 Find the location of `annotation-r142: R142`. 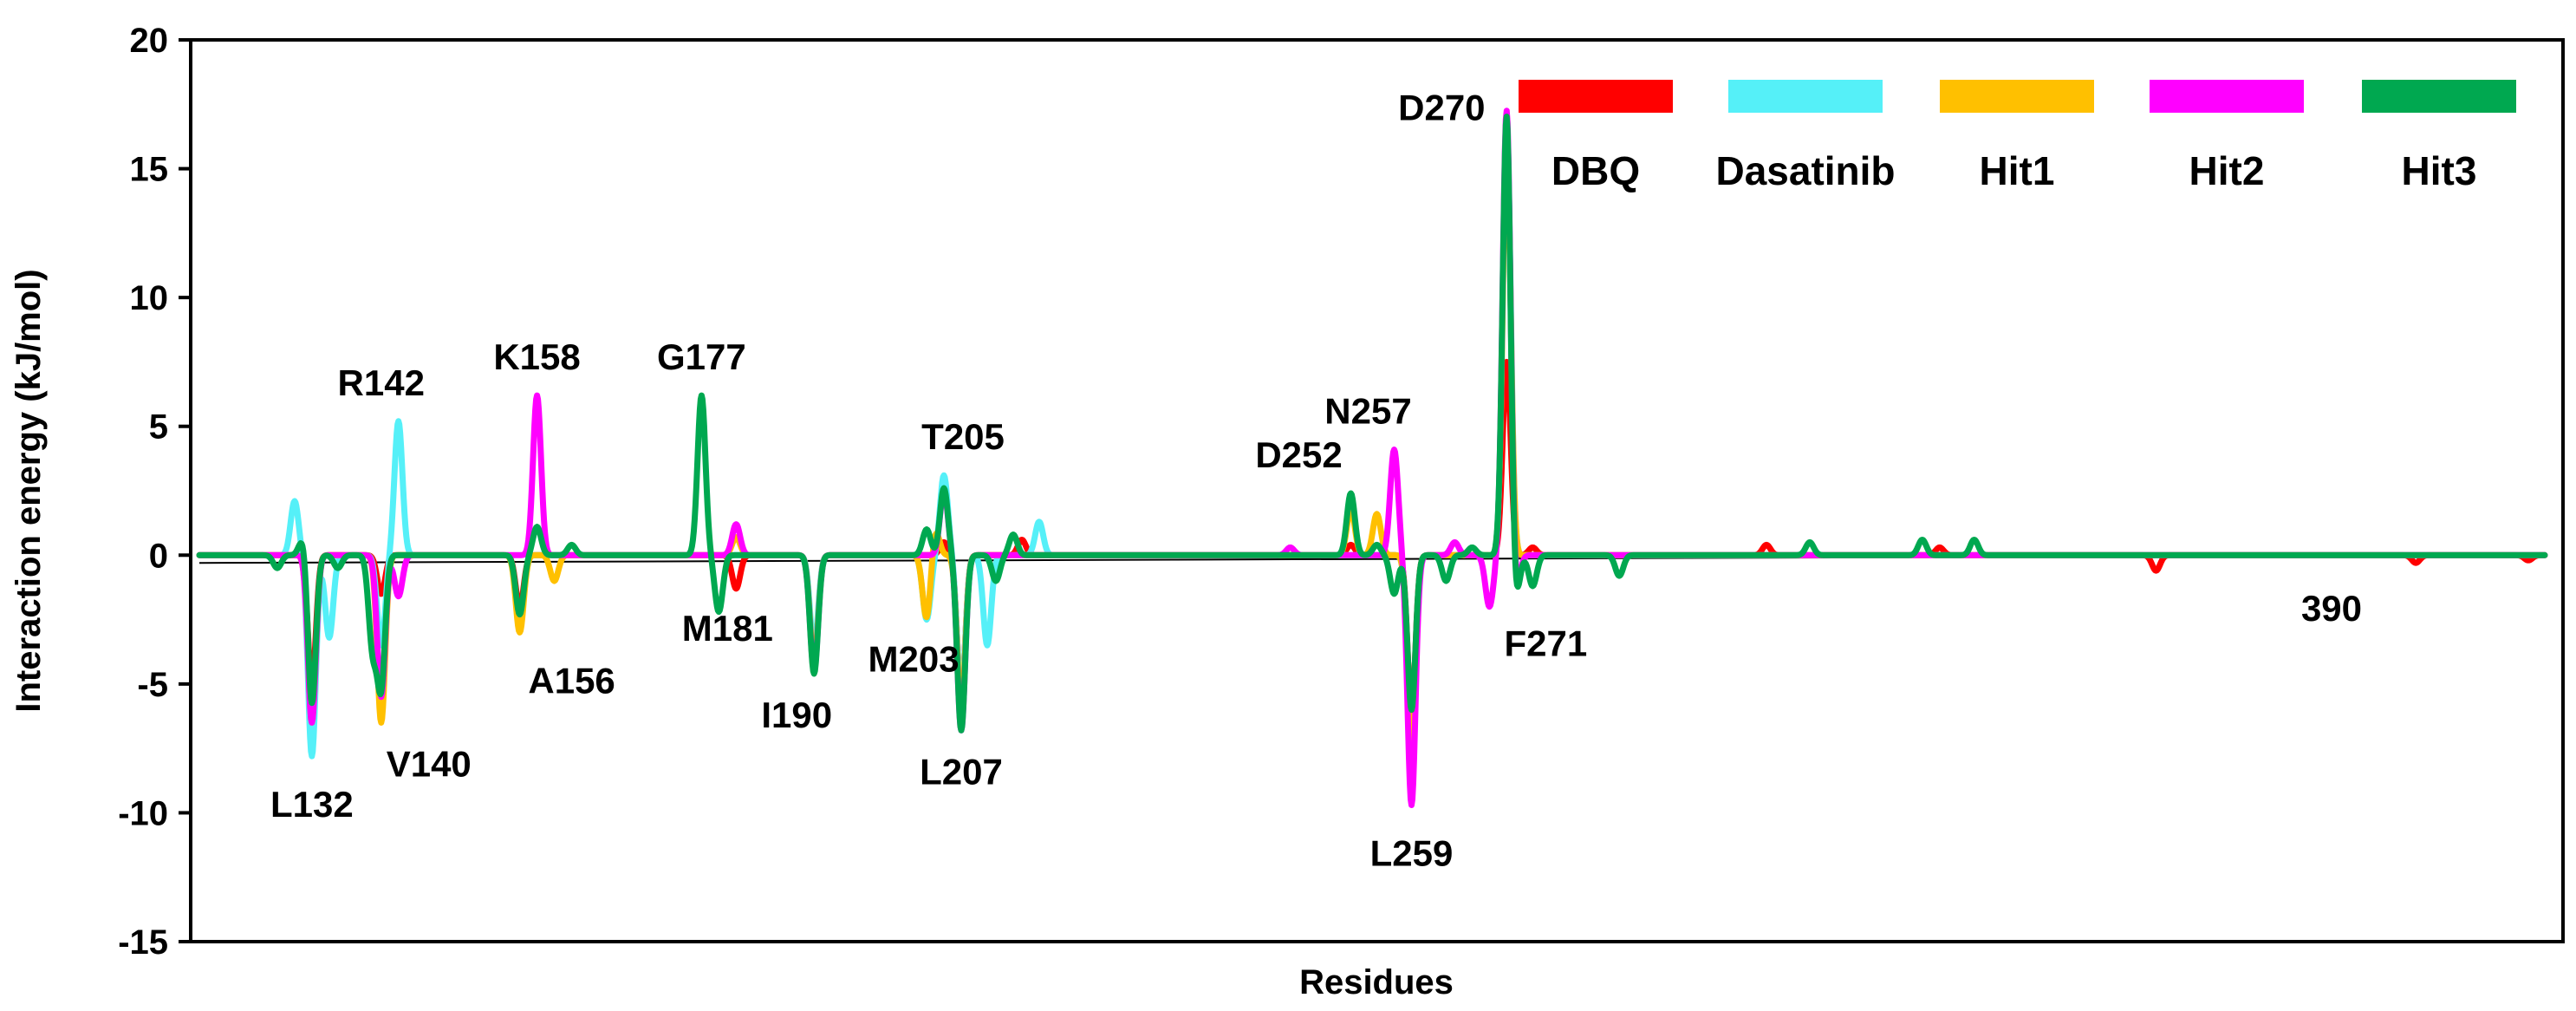

annotation-r142: R142 is located at coordinates (381, 382).